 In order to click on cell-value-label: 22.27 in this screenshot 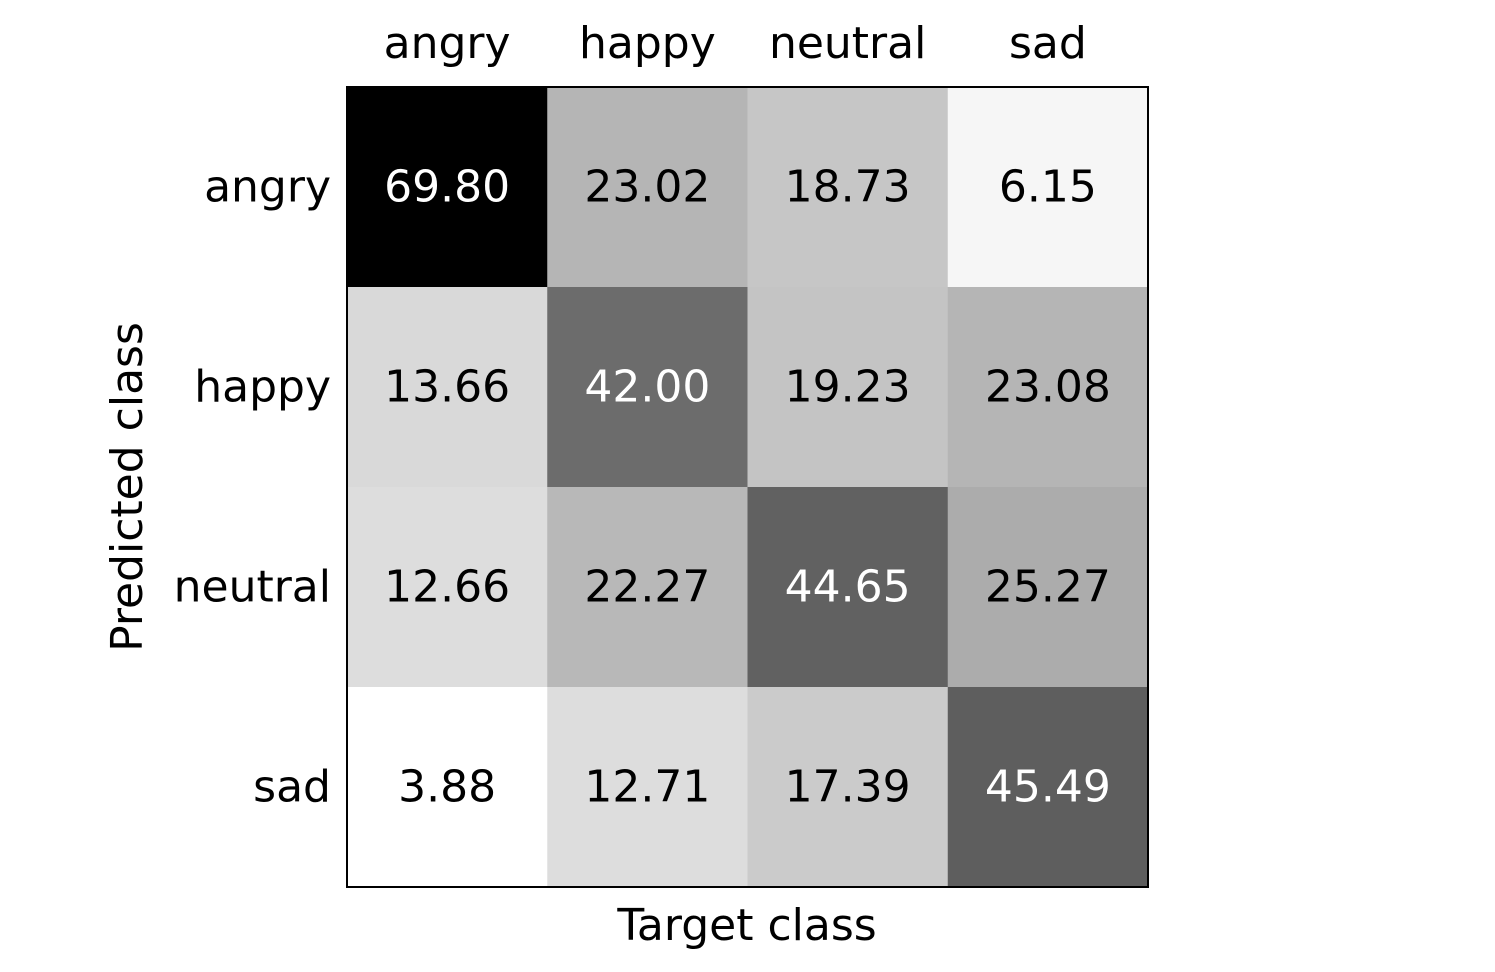, I will do `click(647, 587)`.